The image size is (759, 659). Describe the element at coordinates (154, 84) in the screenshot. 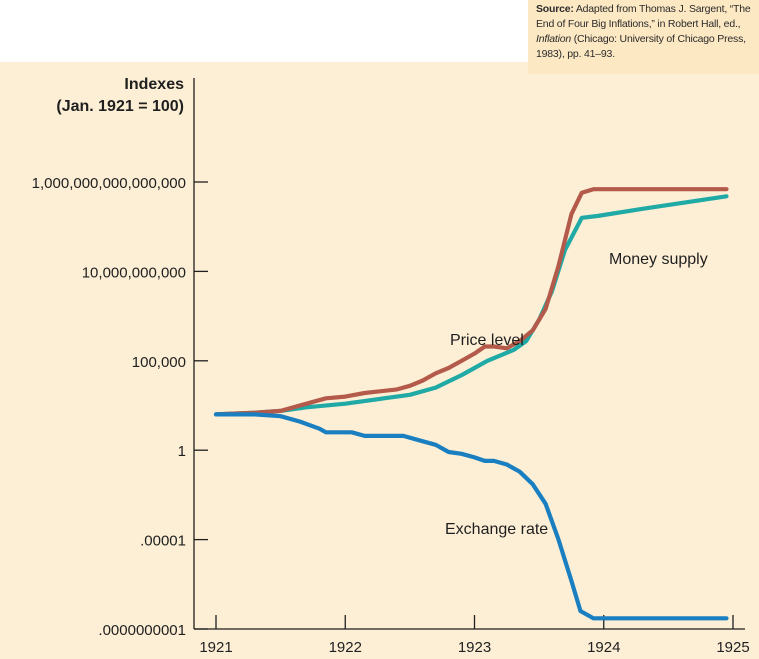

I see `y-axis-title-line1: Indexes` at that location.